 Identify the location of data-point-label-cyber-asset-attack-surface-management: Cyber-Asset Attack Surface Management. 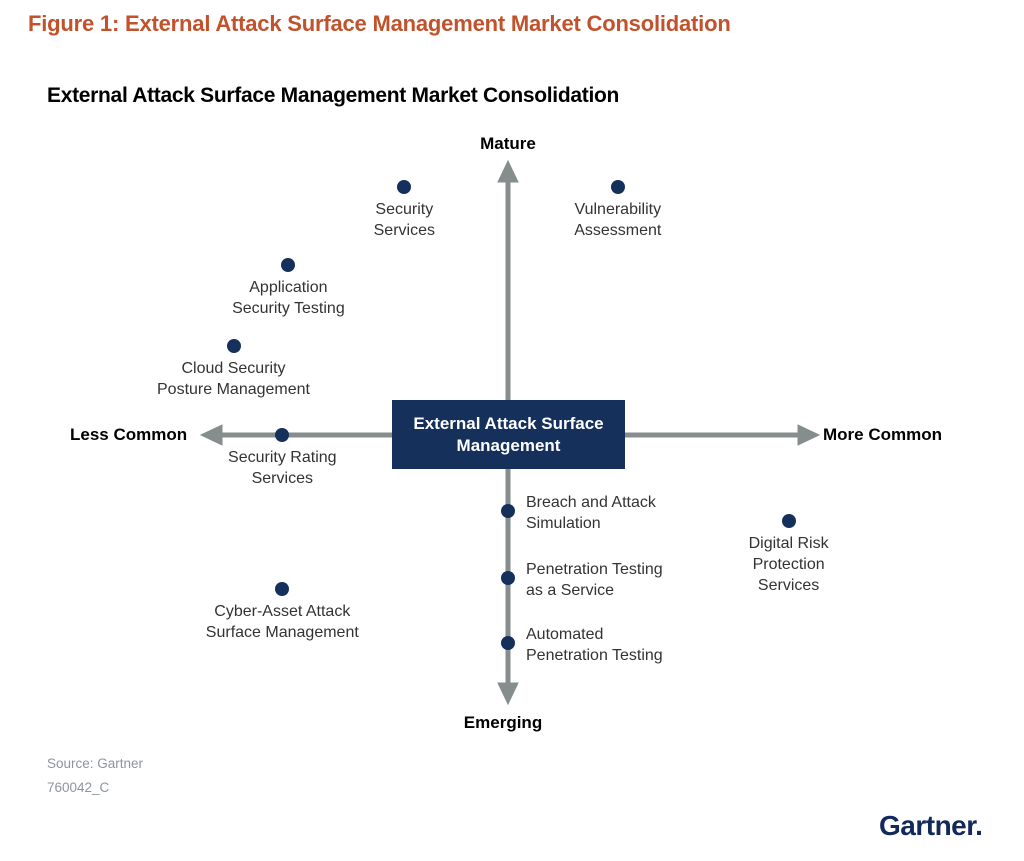
(282, 621).